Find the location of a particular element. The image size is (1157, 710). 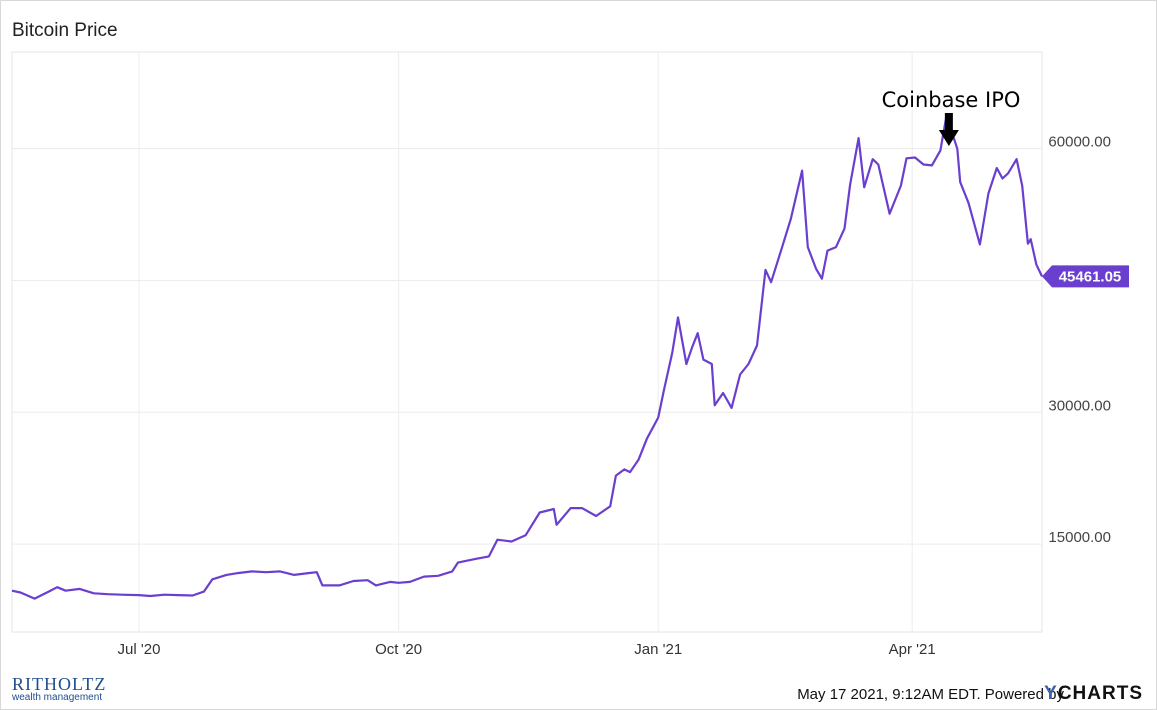

last-value-bg is located at coordinates (1085, 276).